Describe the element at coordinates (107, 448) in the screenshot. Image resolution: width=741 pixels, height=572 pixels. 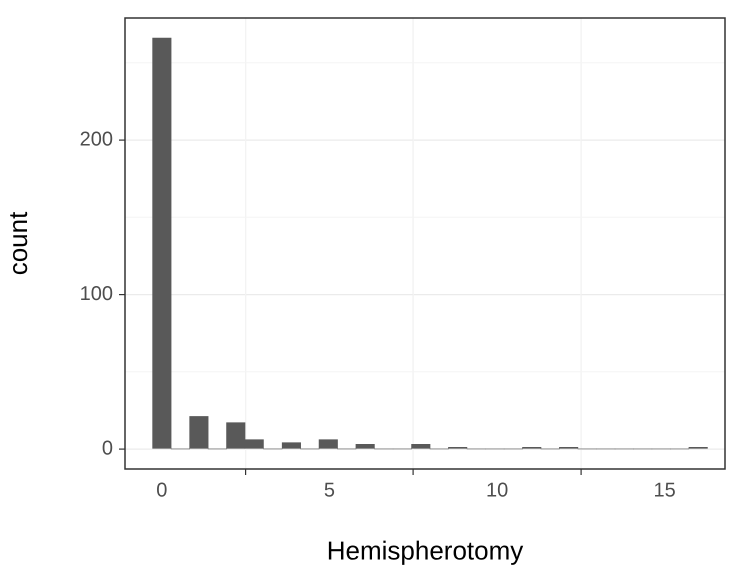
I see `y-tick-label: 0` at that location.